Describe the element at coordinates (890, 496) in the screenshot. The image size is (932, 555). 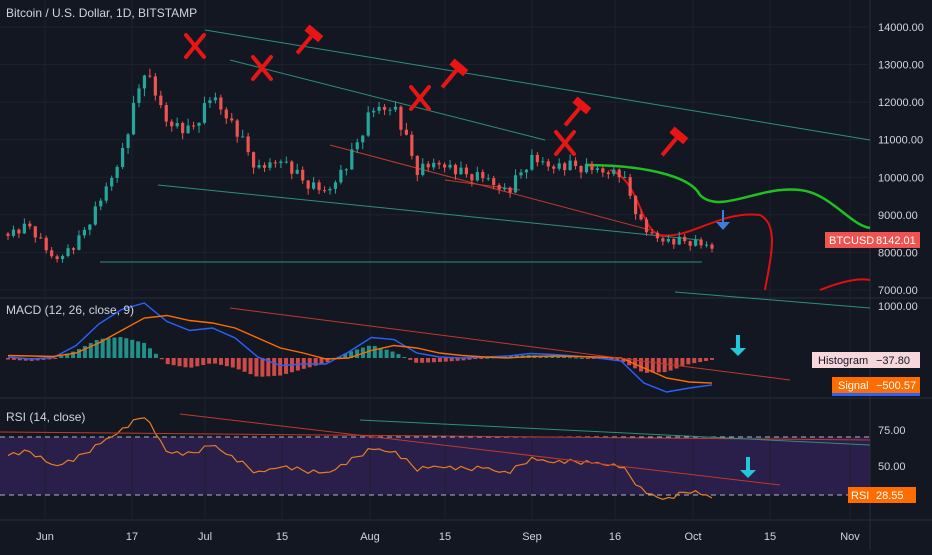
I see `rsi-tag-value: 28.55` at that location.